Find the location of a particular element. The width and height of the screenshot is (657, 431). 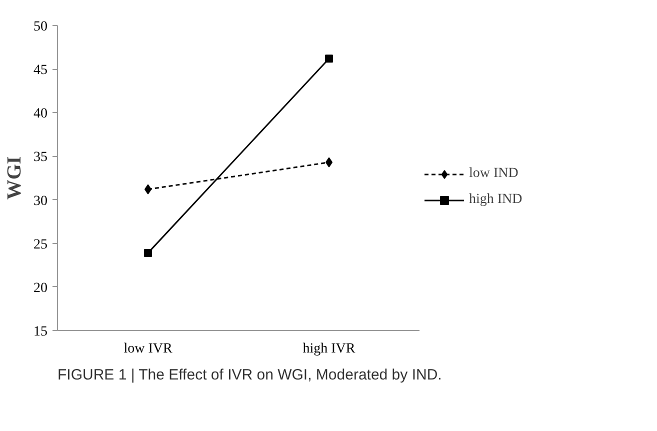

y-tick-label: 20 is located at coordinates (41, 288).